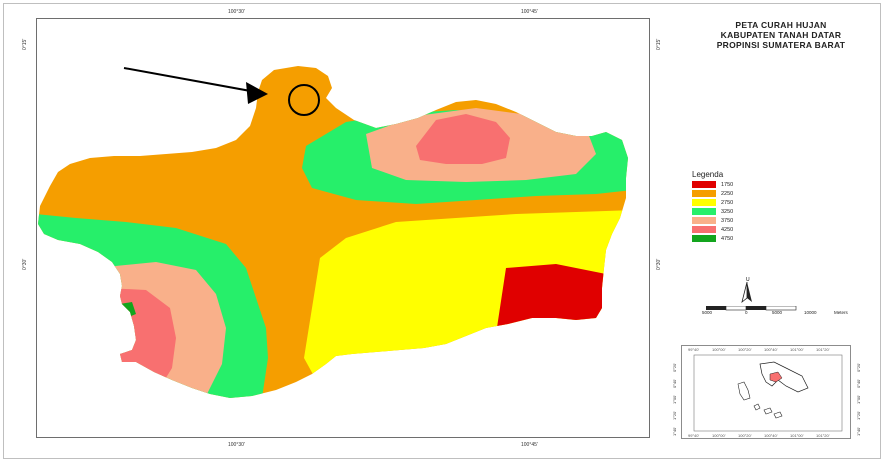 The width and height of the screenshot is (886, 464). Describe the element at coordinates (236, 445) in the screenshot. I see `bottom-tick-1: 100°30'` at that location.